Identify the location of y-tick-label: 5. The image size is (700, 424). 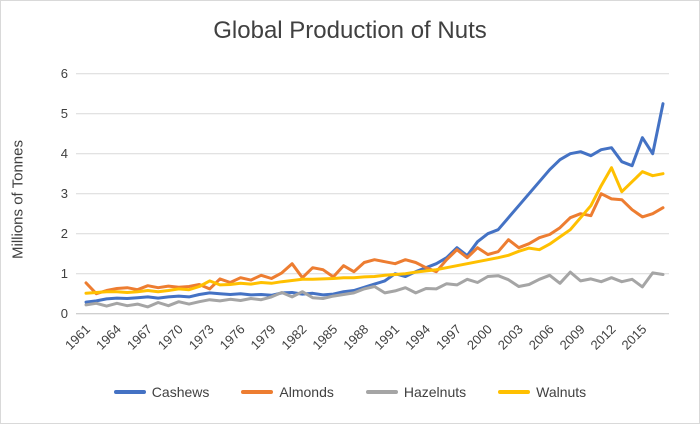
(64, 113).